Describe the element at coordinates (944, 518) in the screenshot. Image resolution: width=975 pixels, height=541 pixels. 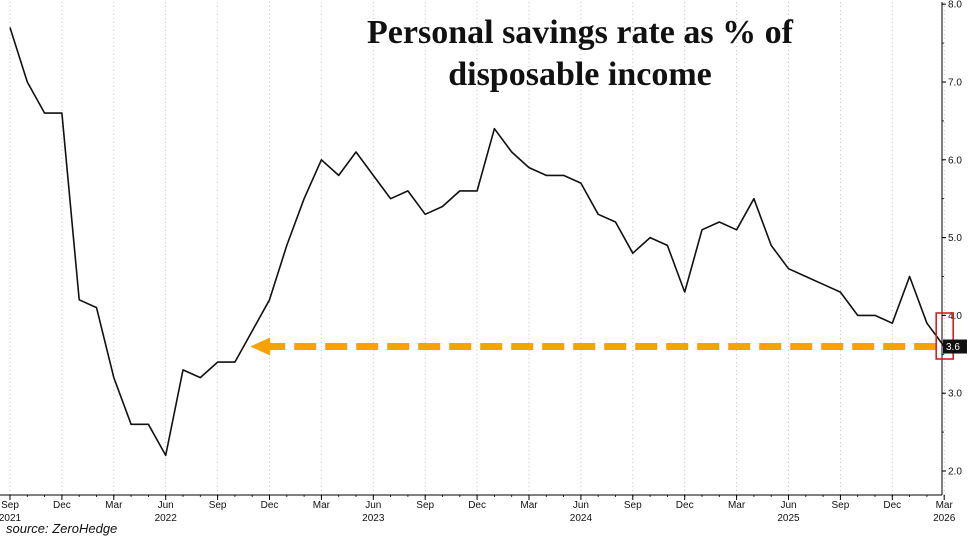
I see `x-year-label: 2026` at that location.